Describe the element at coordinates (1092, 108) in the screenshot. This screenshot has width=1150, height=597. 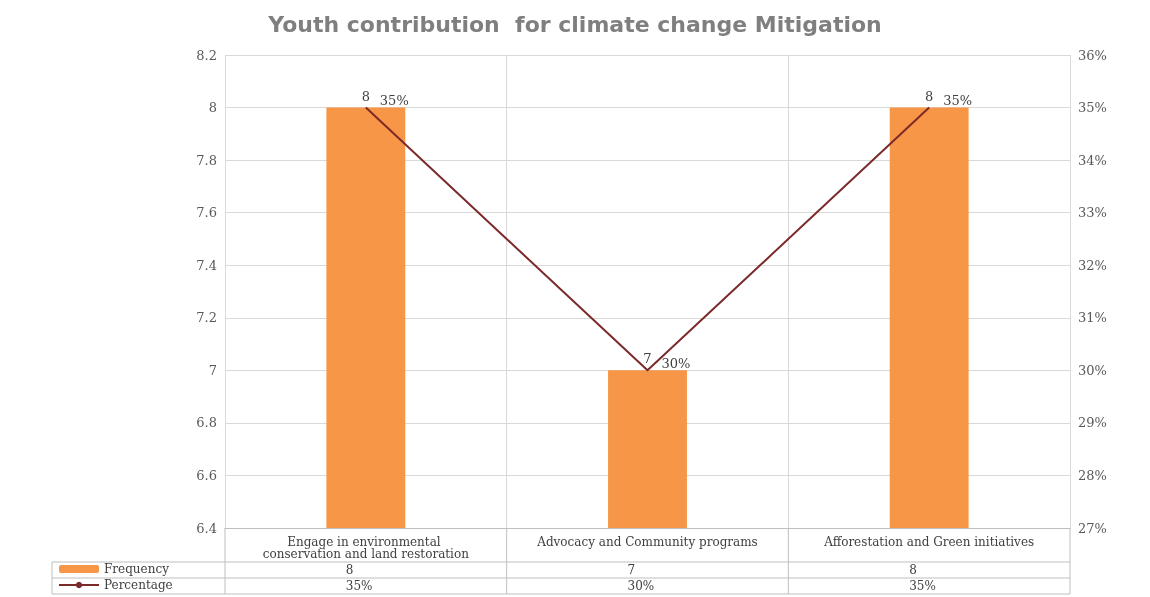
I see `y2-tick-label: 35%` at that location.